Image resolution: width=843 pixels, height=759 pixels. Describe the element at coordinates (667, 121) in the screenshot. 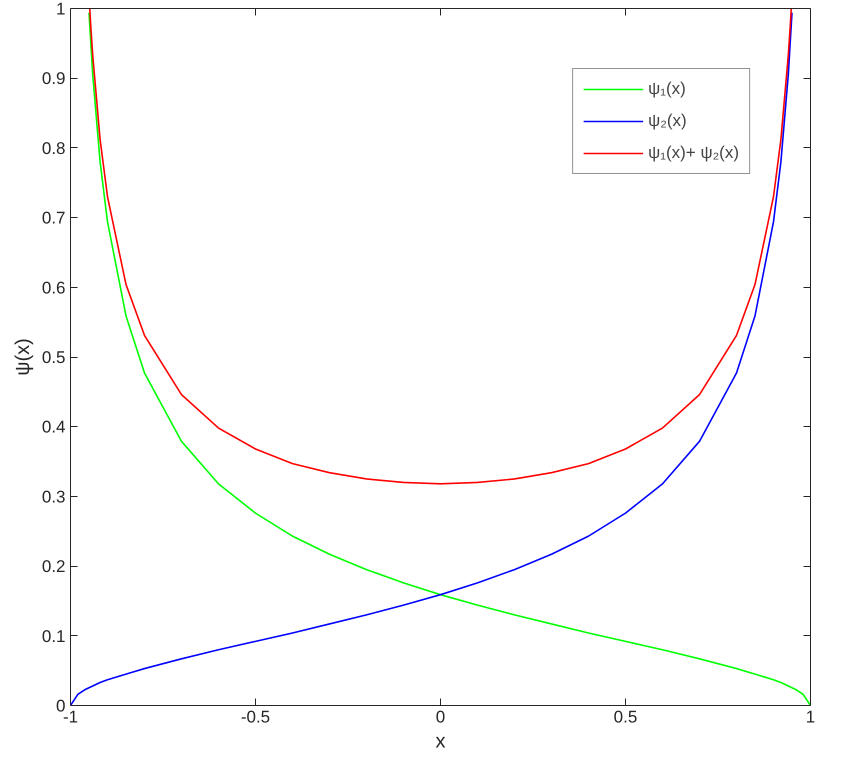

I see `legend-label: ψ₂(x)` at that location.